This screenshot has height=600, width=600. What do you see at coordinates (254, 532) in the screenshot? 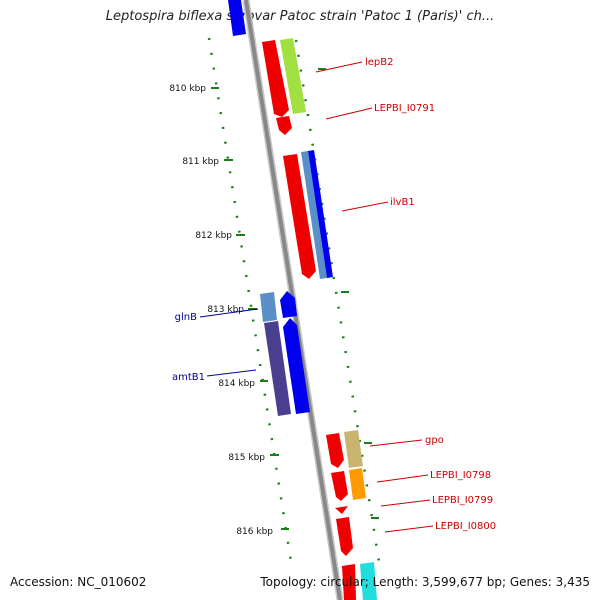
I see `tick-label-816: 816 kbp` at bounding box center [254, 532].